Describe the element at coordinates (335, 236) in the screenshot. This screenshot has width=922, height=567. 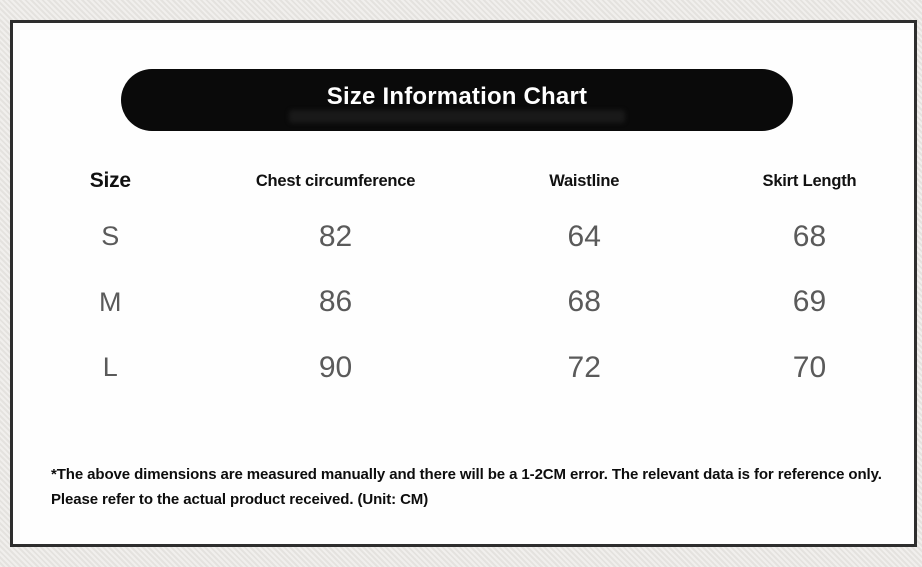
I see `chest-value: 82` at that location.